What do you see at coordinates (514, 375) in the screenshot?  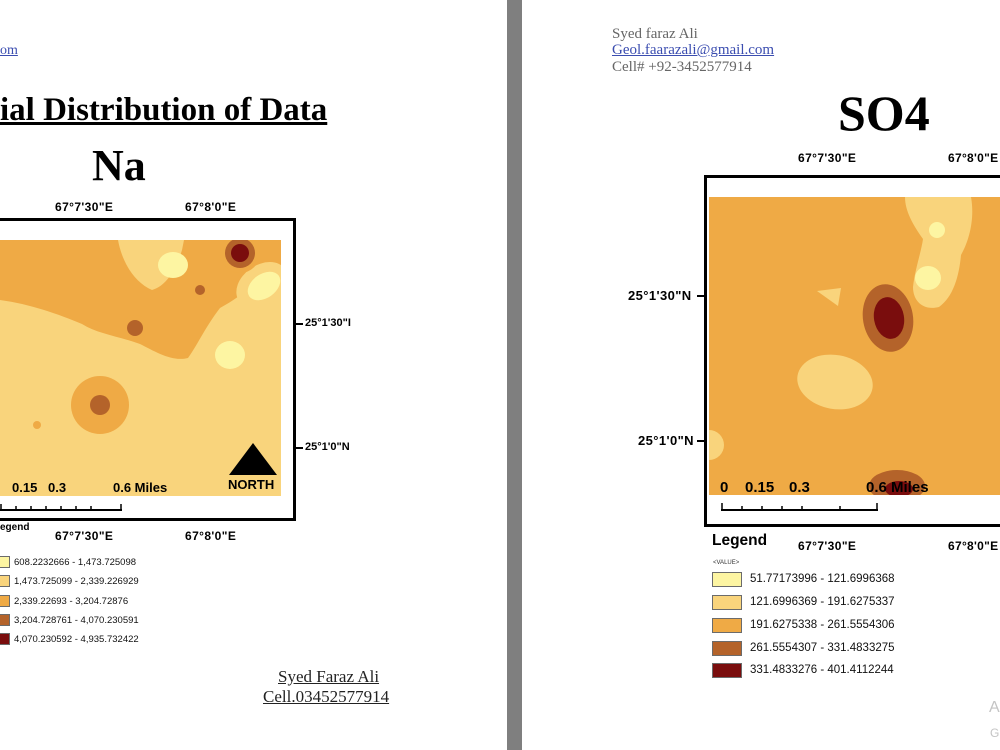 I see `page-divider` at bounding box center [514, 375].